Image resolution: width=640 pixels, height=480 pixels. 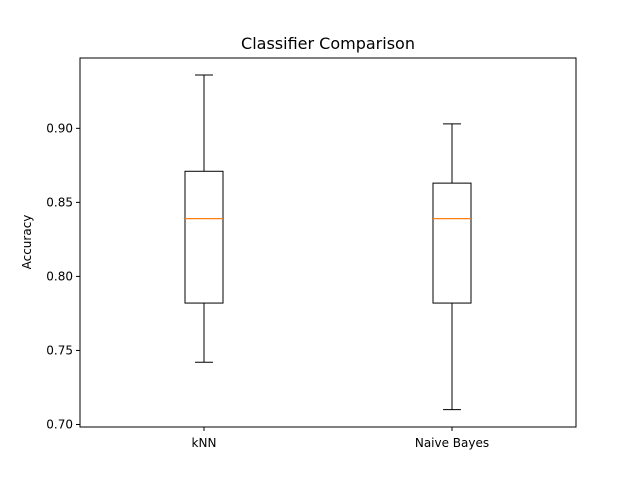 What do you see at coordinates (328, 43) in the screenshot?
I see `chart-title: Classifier Comparison` at bounding box center [328, 43].